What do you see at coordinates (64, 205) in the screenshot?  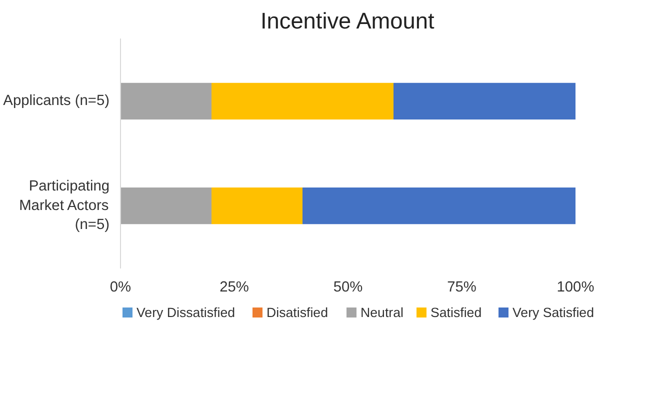 I see `y-tick-label: Participating Market Actors (n=5)` at bounding box center [64, 205].